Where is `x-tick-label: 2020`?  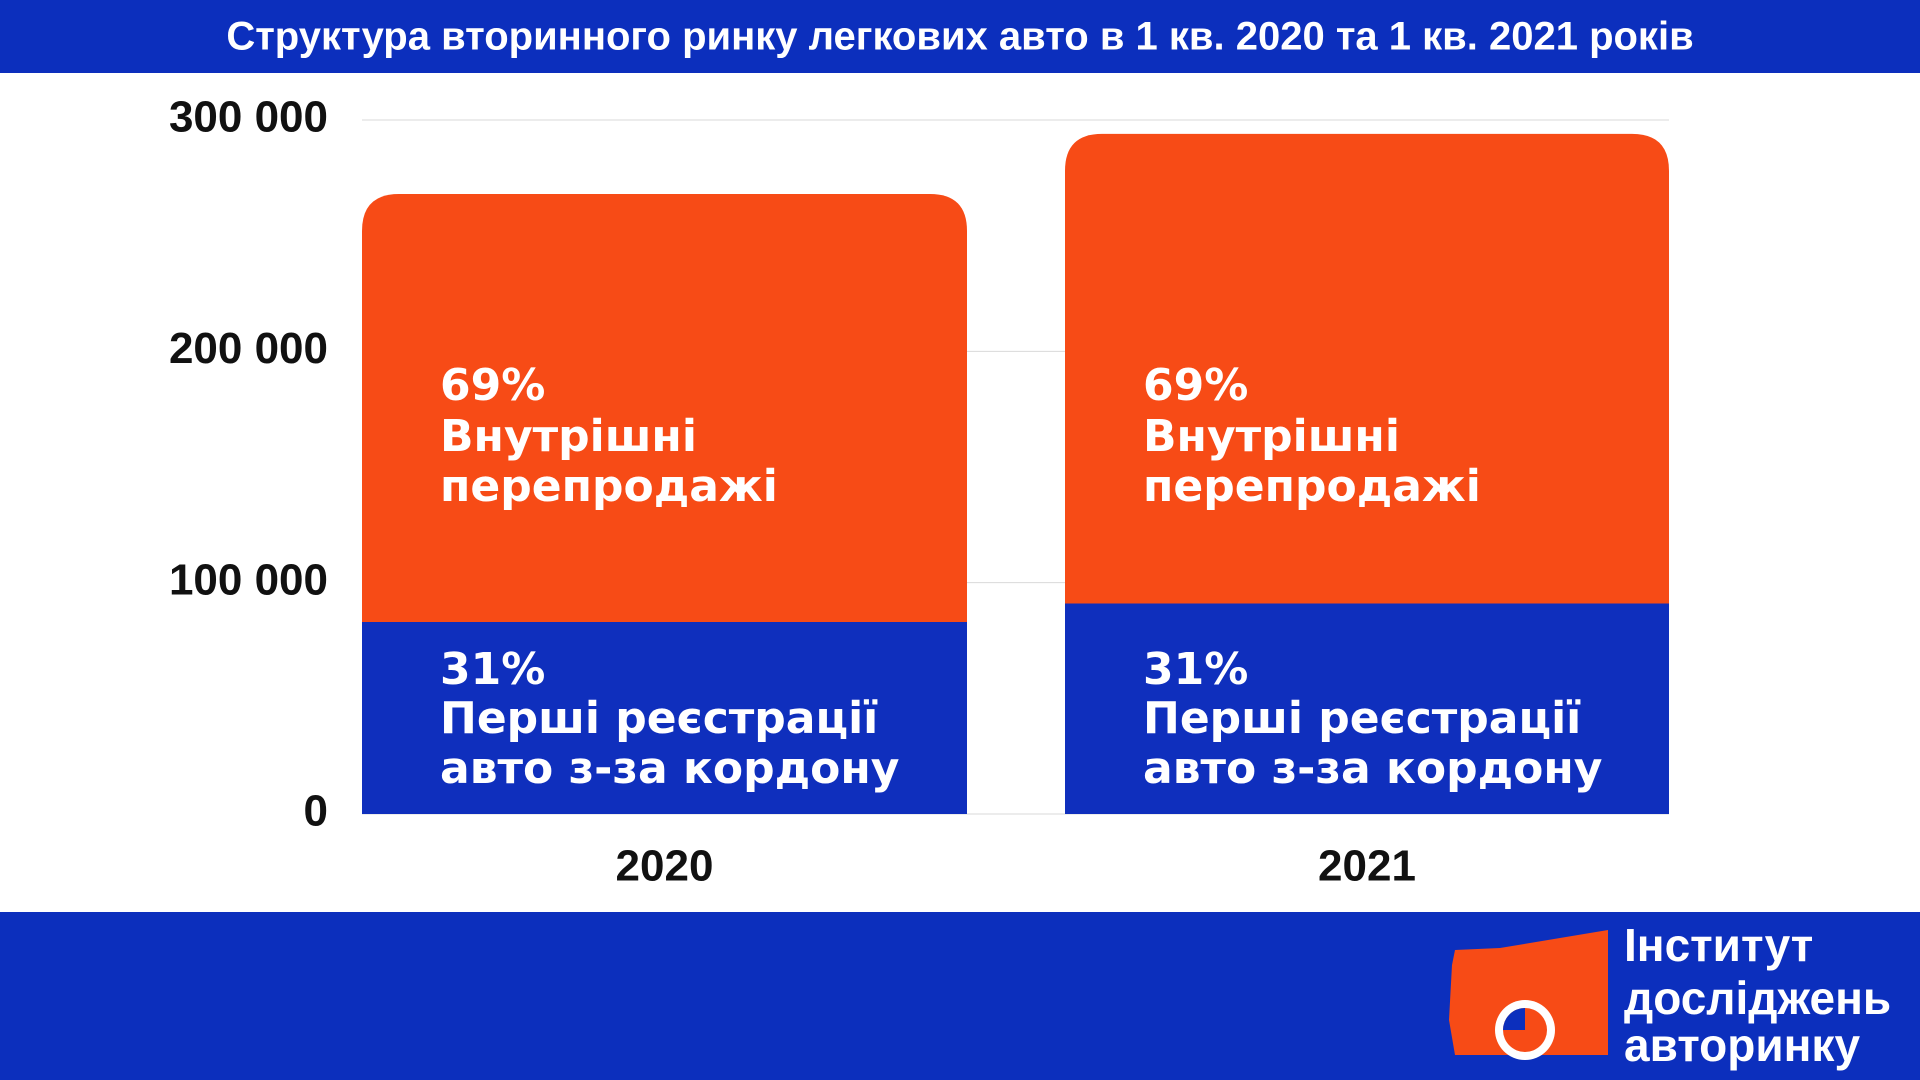
x-tick-label: 2020 is located at coordinates (665, 866).